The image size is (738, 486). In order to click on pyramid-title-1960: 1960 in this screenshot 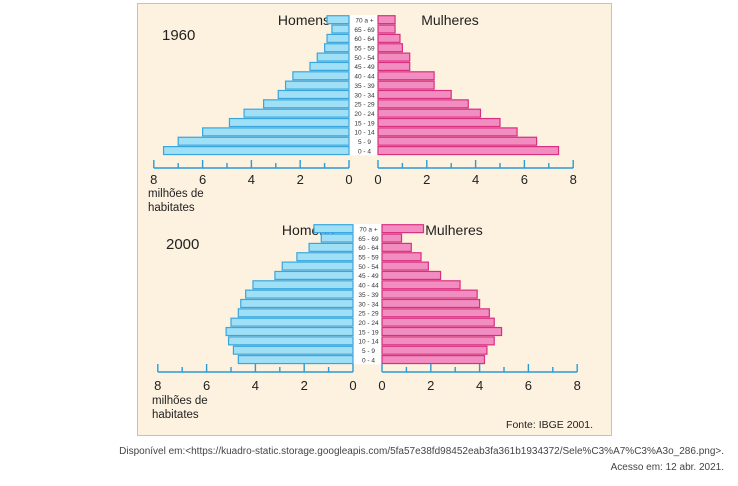, I will do `click(178, 35)`.